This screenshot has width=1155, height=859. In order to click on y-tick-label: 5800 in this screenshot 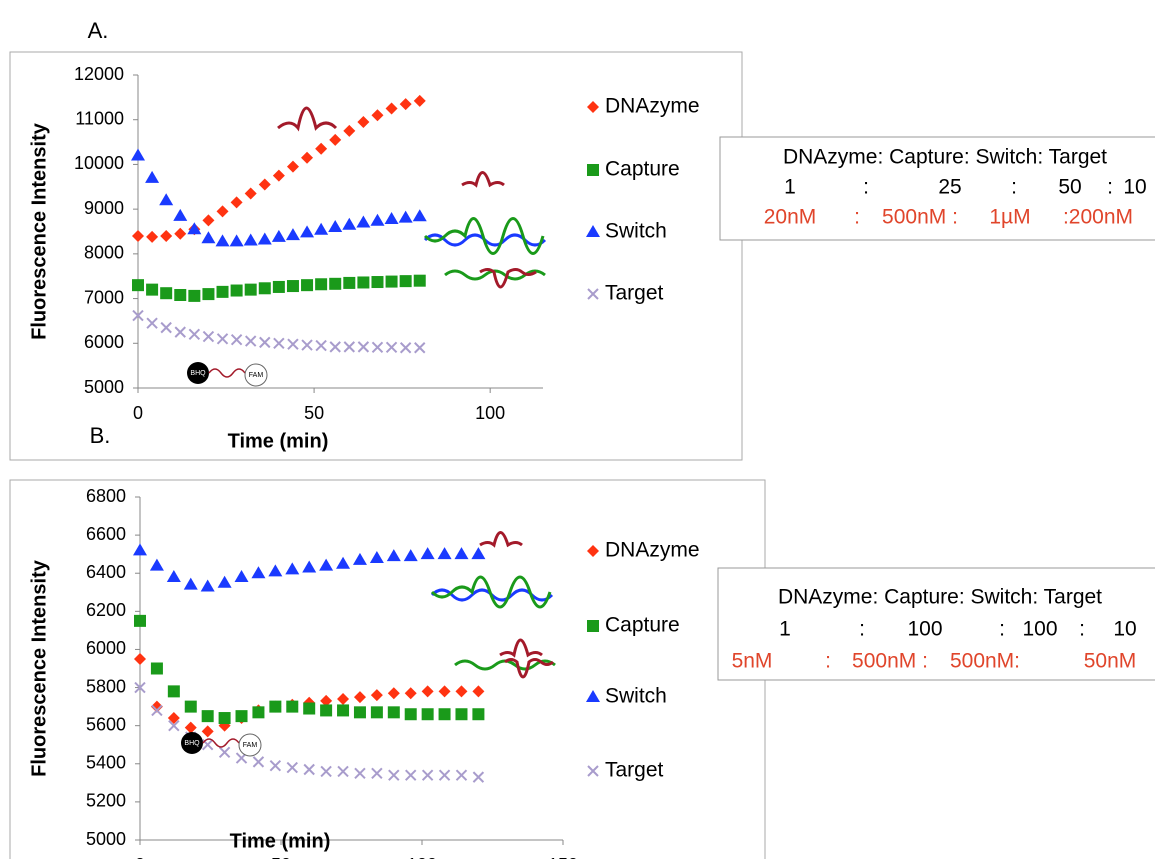, I will do `click(106, 686)`.